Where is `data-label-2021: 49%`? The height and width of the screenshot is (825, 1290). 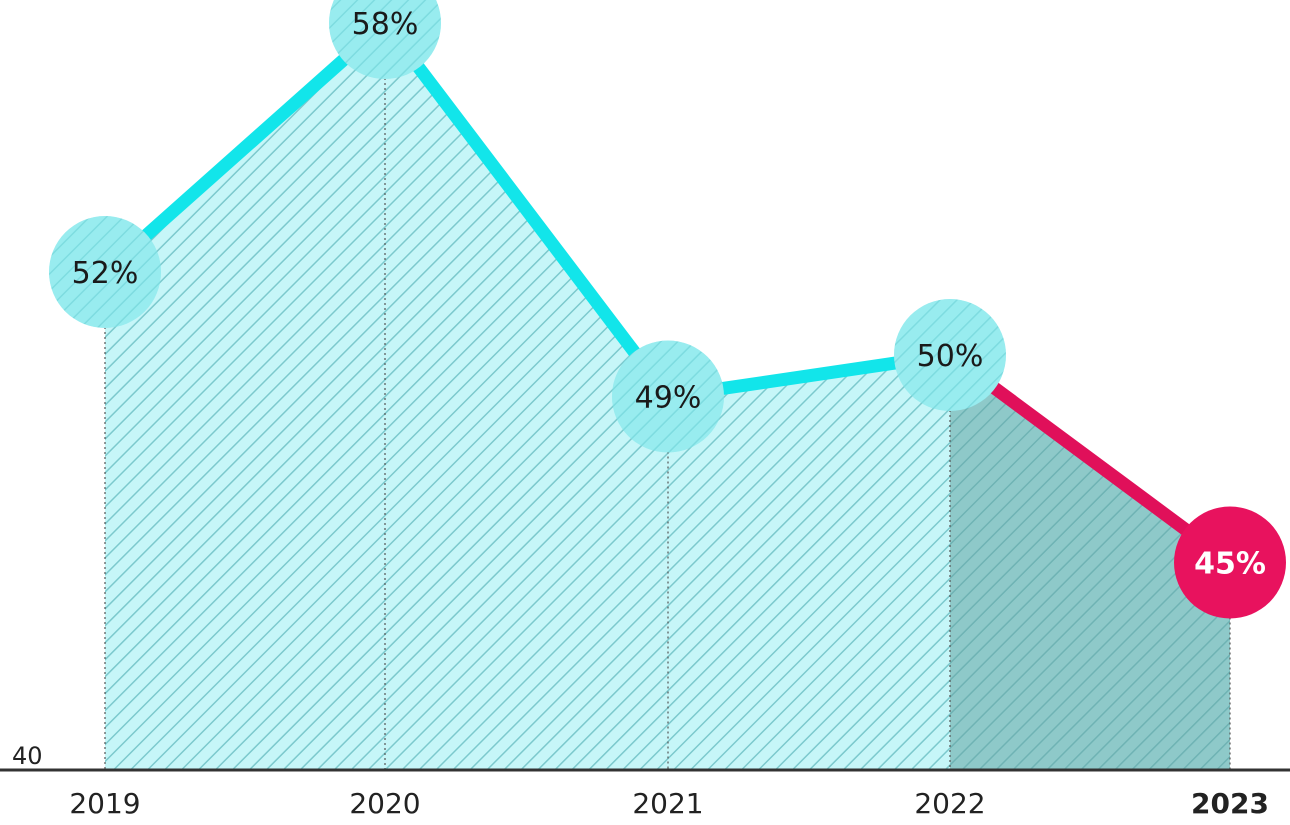
data-label-2021: 49% is located at coordinates (668, 398).